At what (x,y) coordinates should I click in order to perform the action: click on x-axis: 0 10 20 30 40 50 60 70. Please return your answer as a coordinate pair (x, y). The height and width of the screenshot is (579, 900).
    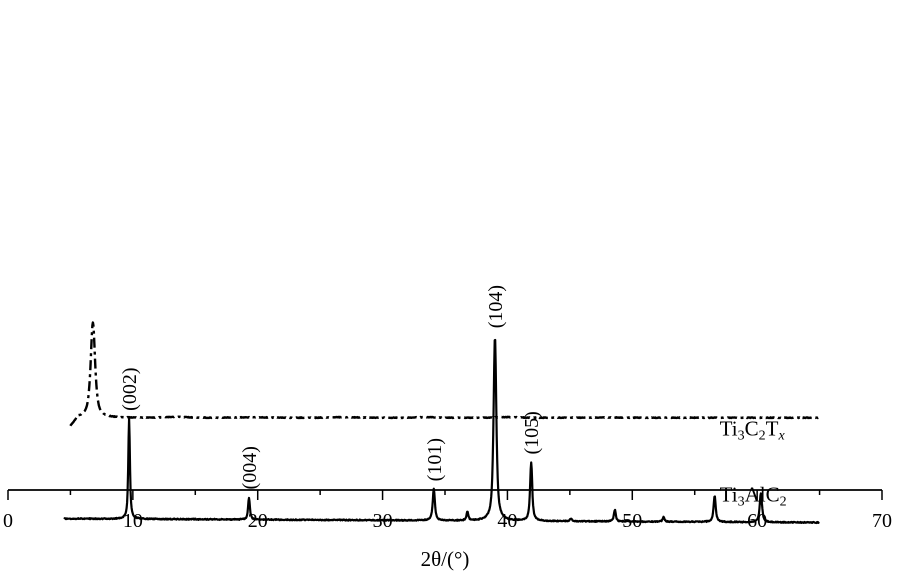
    Looking at the image, I should click on (447, 510).